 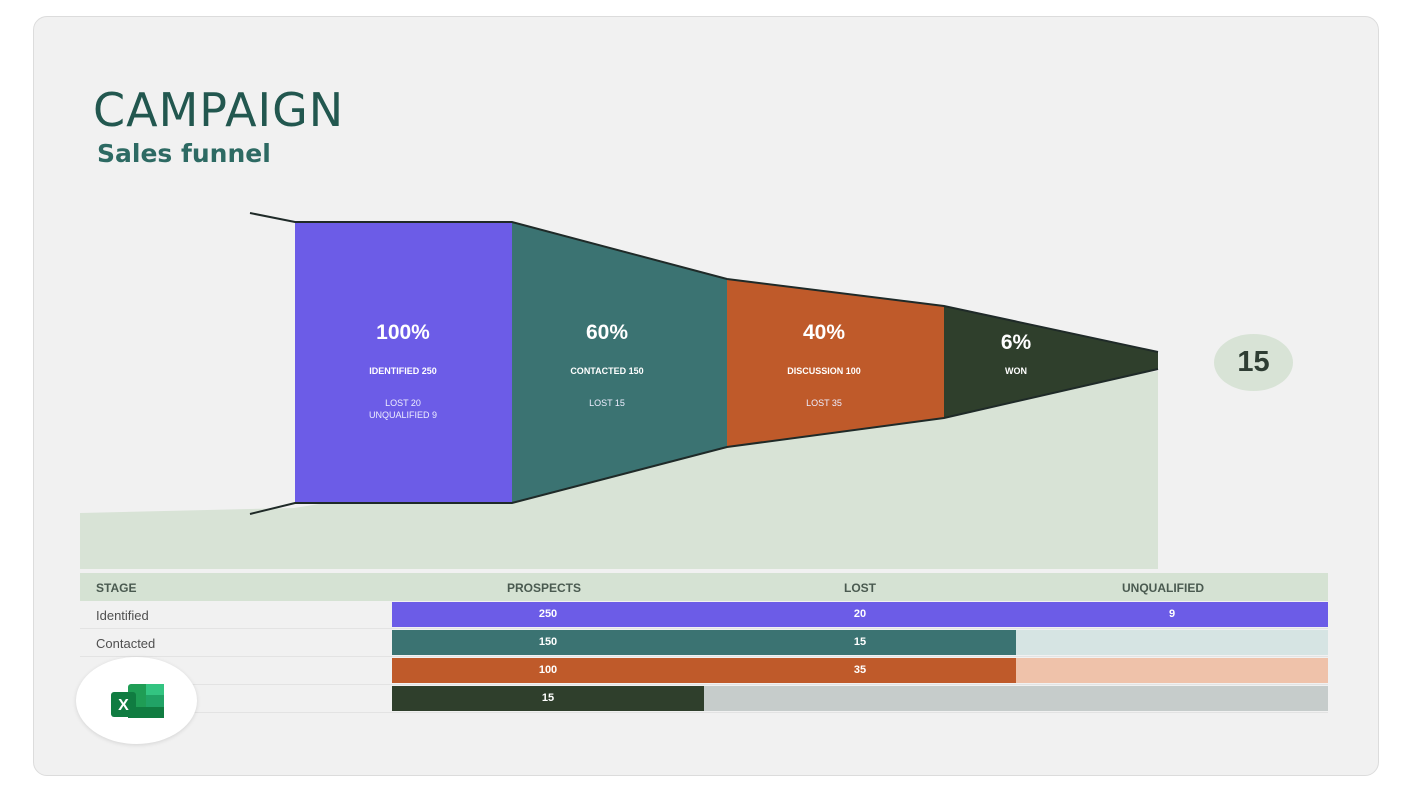 I want to click on row-bar: 15, so click(x=548, y=698).